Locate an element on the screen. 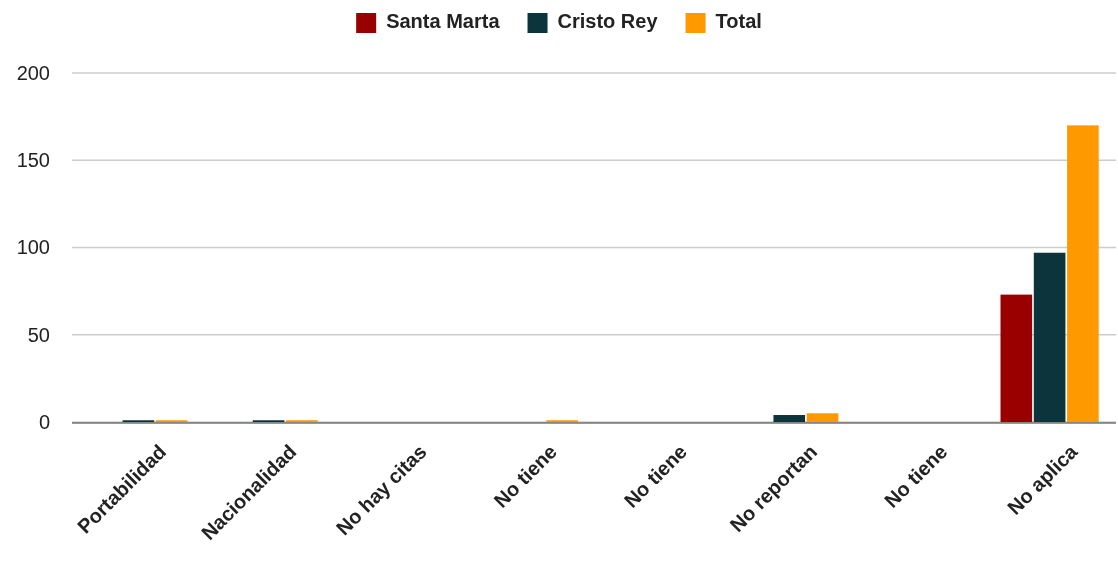 The width and height of the screenshot is (1118, 562). legend-label: Cristo Rey is located at coordinates (608, 21).